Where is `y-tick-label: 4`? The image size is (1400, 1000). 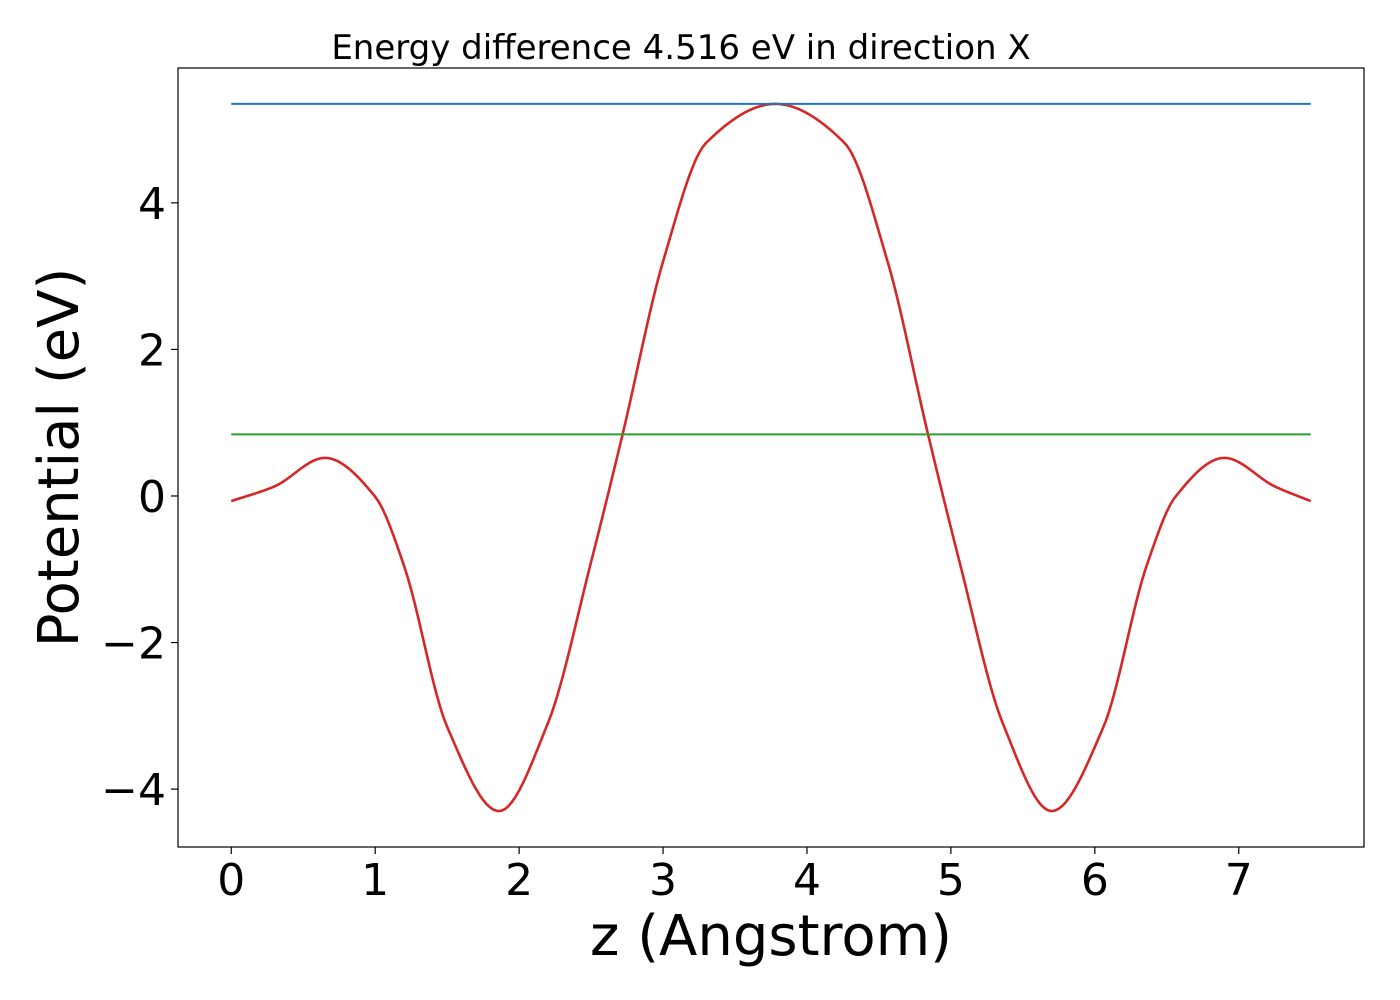 y-tick-label: 4 is located at coordinates (152, 204).